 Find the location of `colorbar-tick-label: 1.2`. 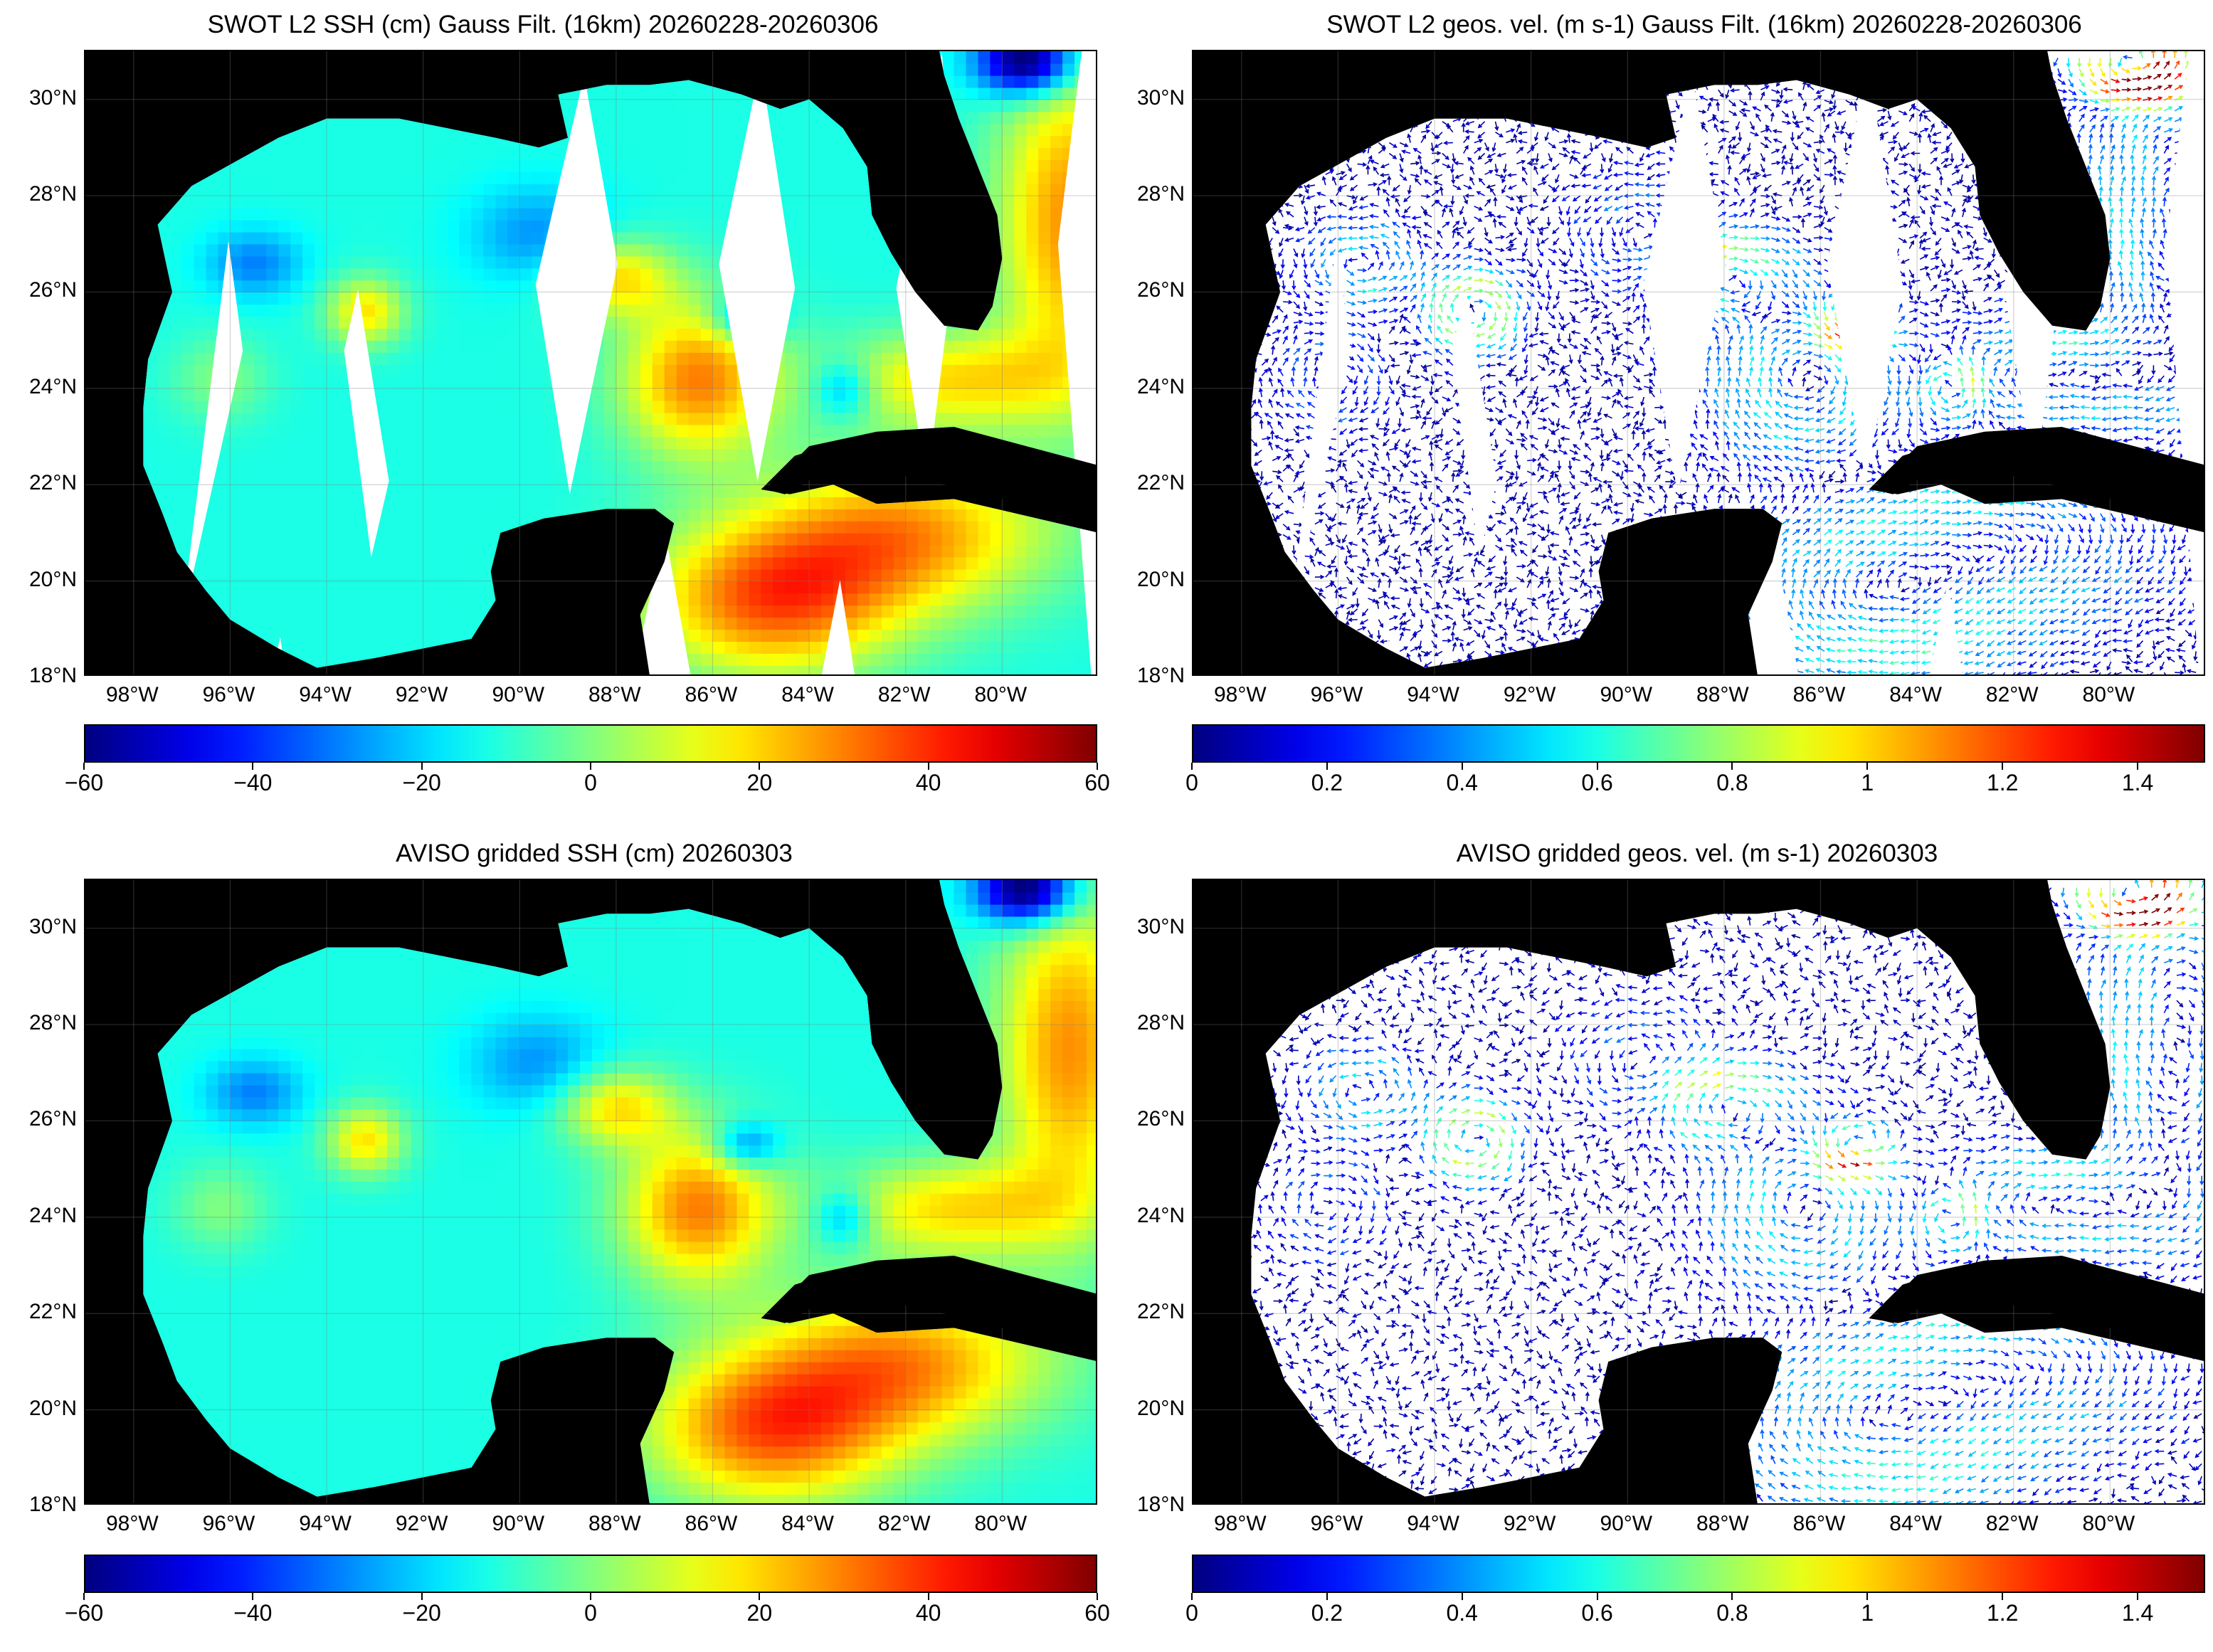

colorbar-tick-label: 1.2 is located at coordinates (2002, 1613).